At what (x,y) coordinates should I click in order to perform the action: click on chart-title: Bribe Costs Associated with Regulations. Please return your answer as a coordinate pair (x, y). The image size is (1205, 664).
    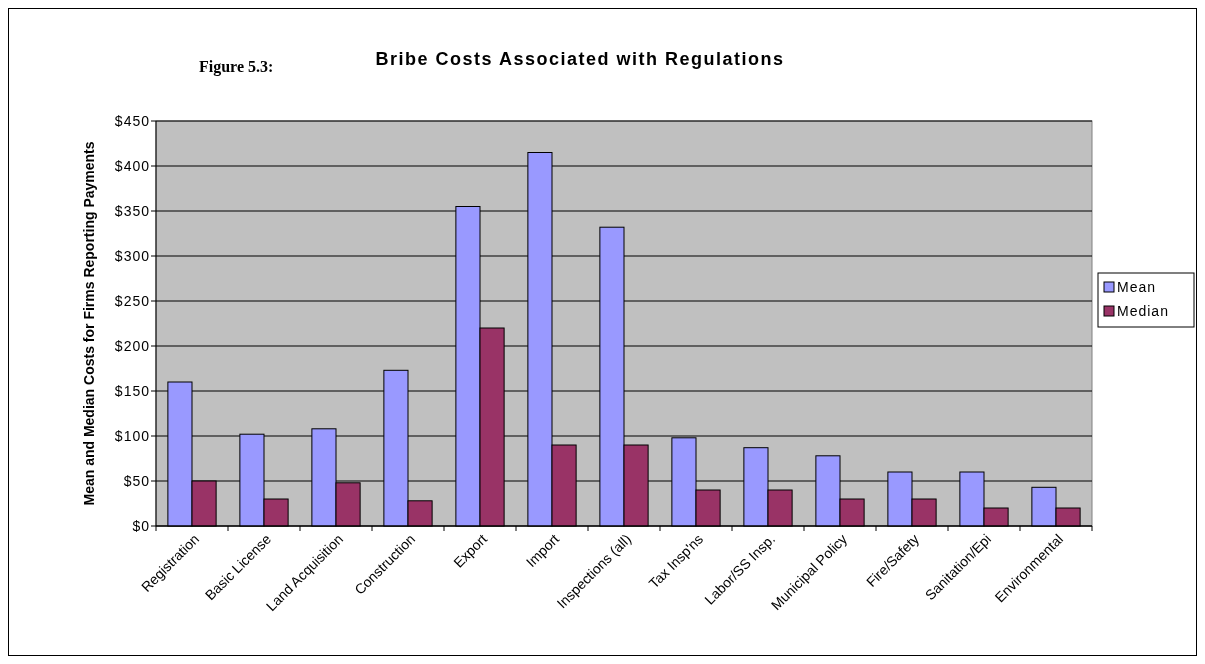
    Looking at the image, I should click on (580, 59).